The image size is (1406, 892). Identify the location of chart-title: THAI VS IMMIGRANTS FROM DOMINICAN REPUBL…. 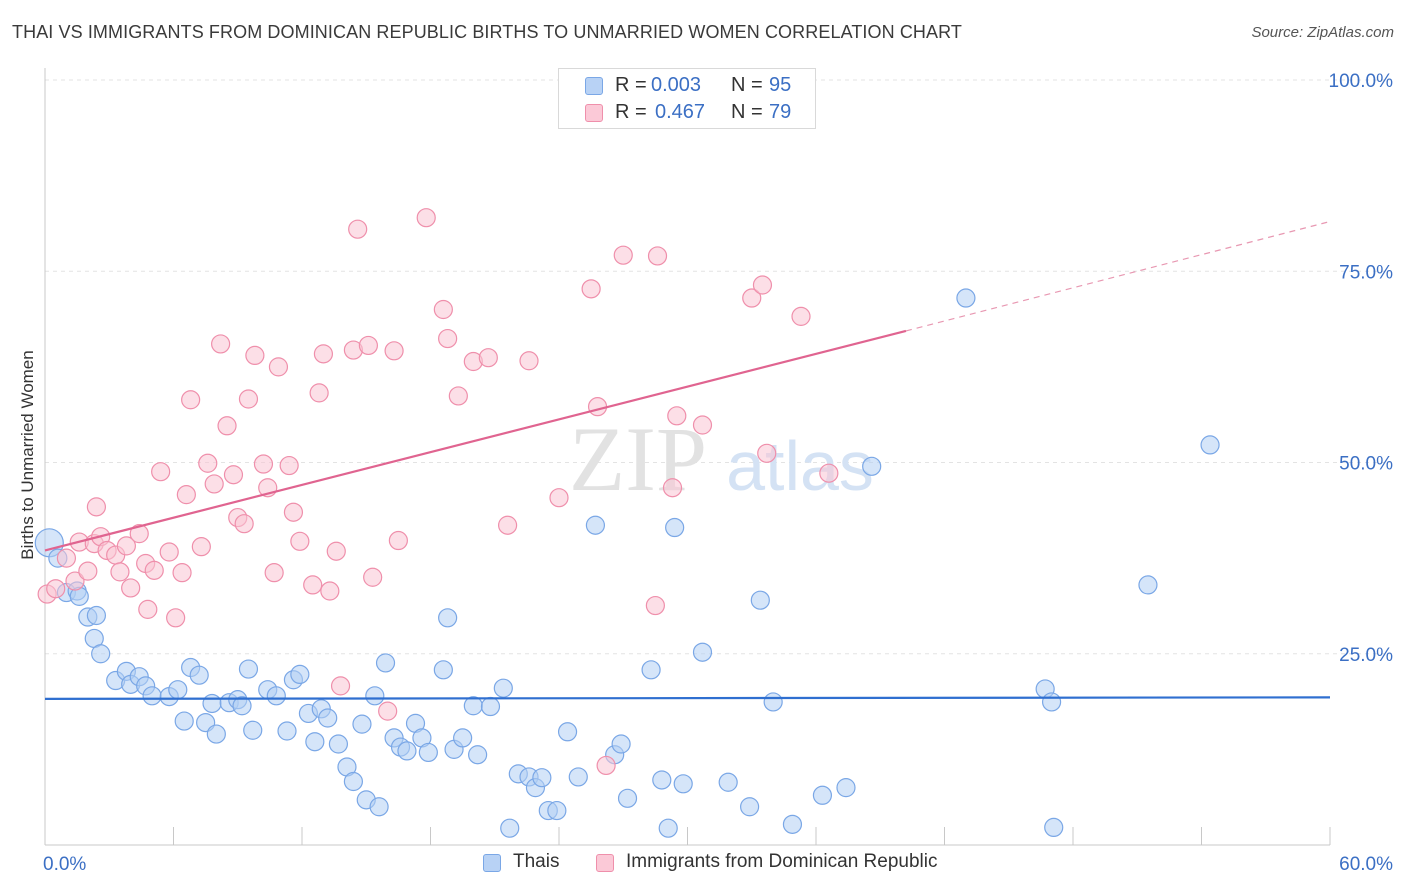
(487, 32).